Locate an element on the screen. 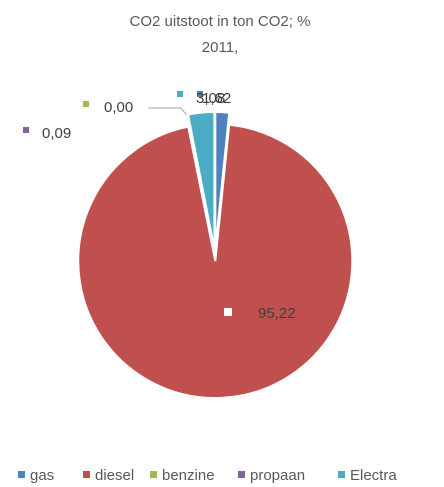 The height and width of the screenshot is (487, 444). legend-swatch-benzine is located at coordinates (153, 474).